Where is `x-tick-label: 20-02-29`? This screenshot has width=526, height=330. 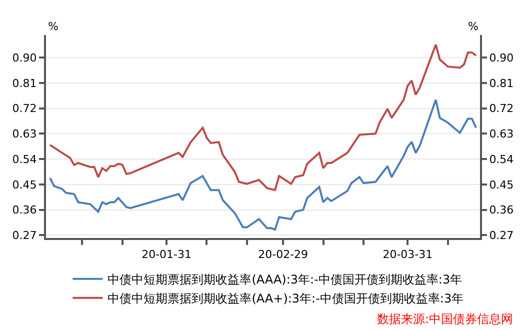 x-tick-label: 20-02-29 is located at coordinates (283, 255).